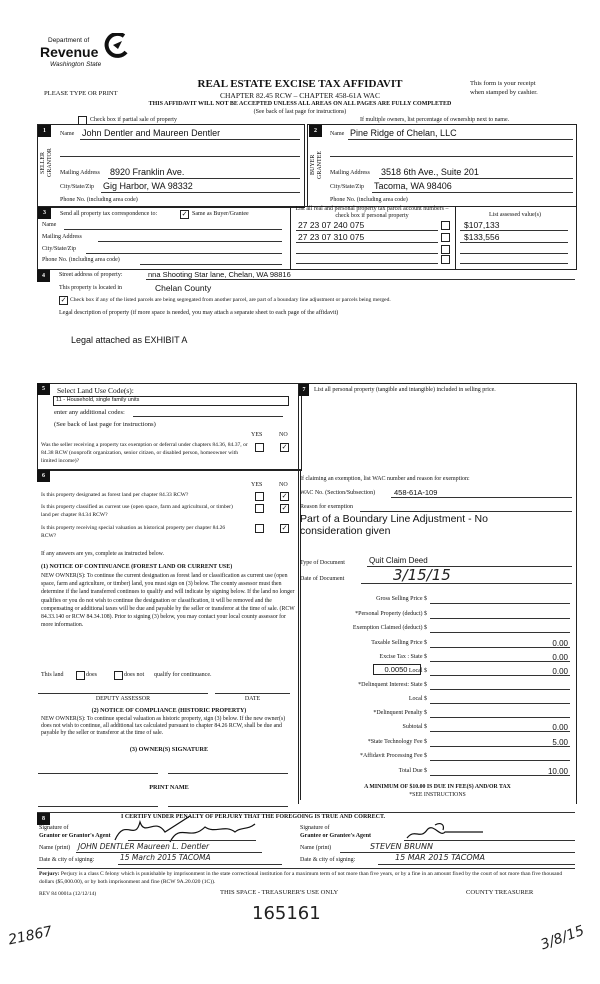 The height and width of the screenshot is (984, 600). I want to click on county: Chelan County, so click(183, 288).